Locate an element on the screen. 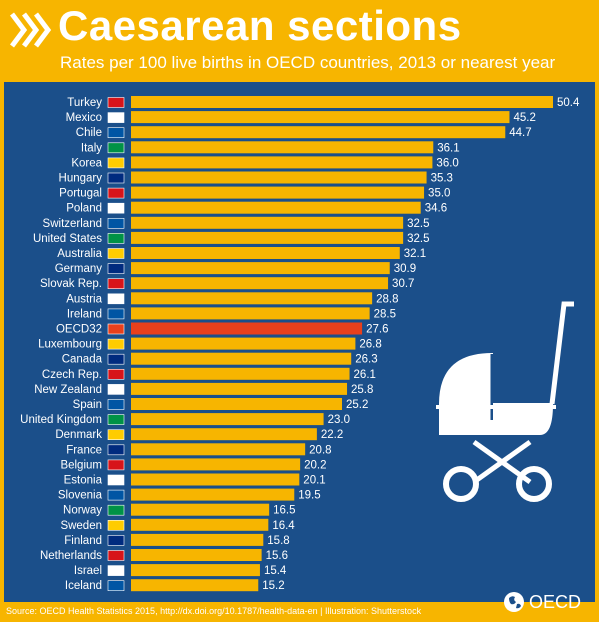 The width and height of the screenshot is (599, 622). category-label: United States is located at coordinates (67, 239).